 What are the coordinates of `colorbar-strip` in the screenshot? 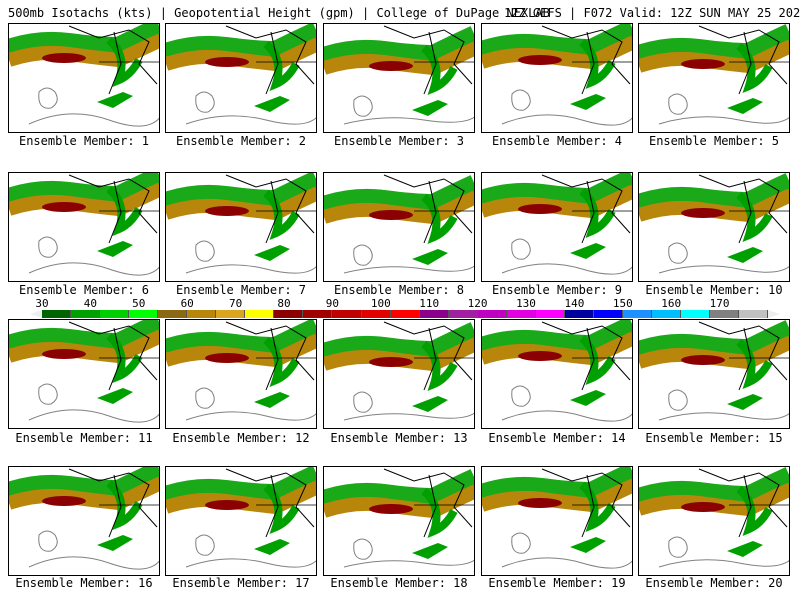 It's located at (405, 314).